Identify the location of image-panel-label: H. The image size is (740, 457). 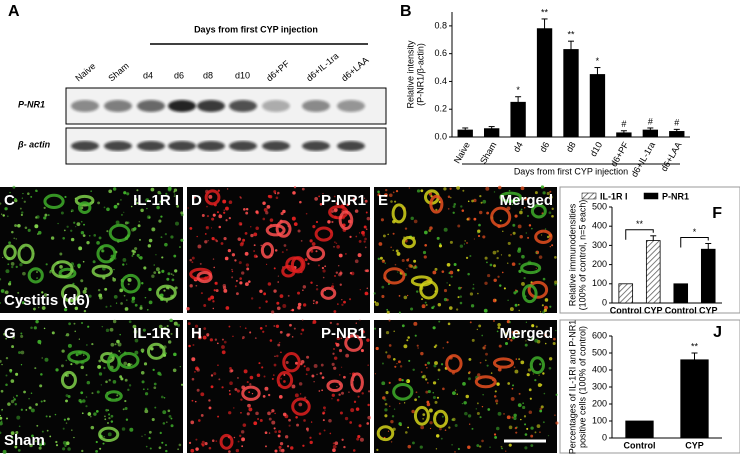
(196, 333).